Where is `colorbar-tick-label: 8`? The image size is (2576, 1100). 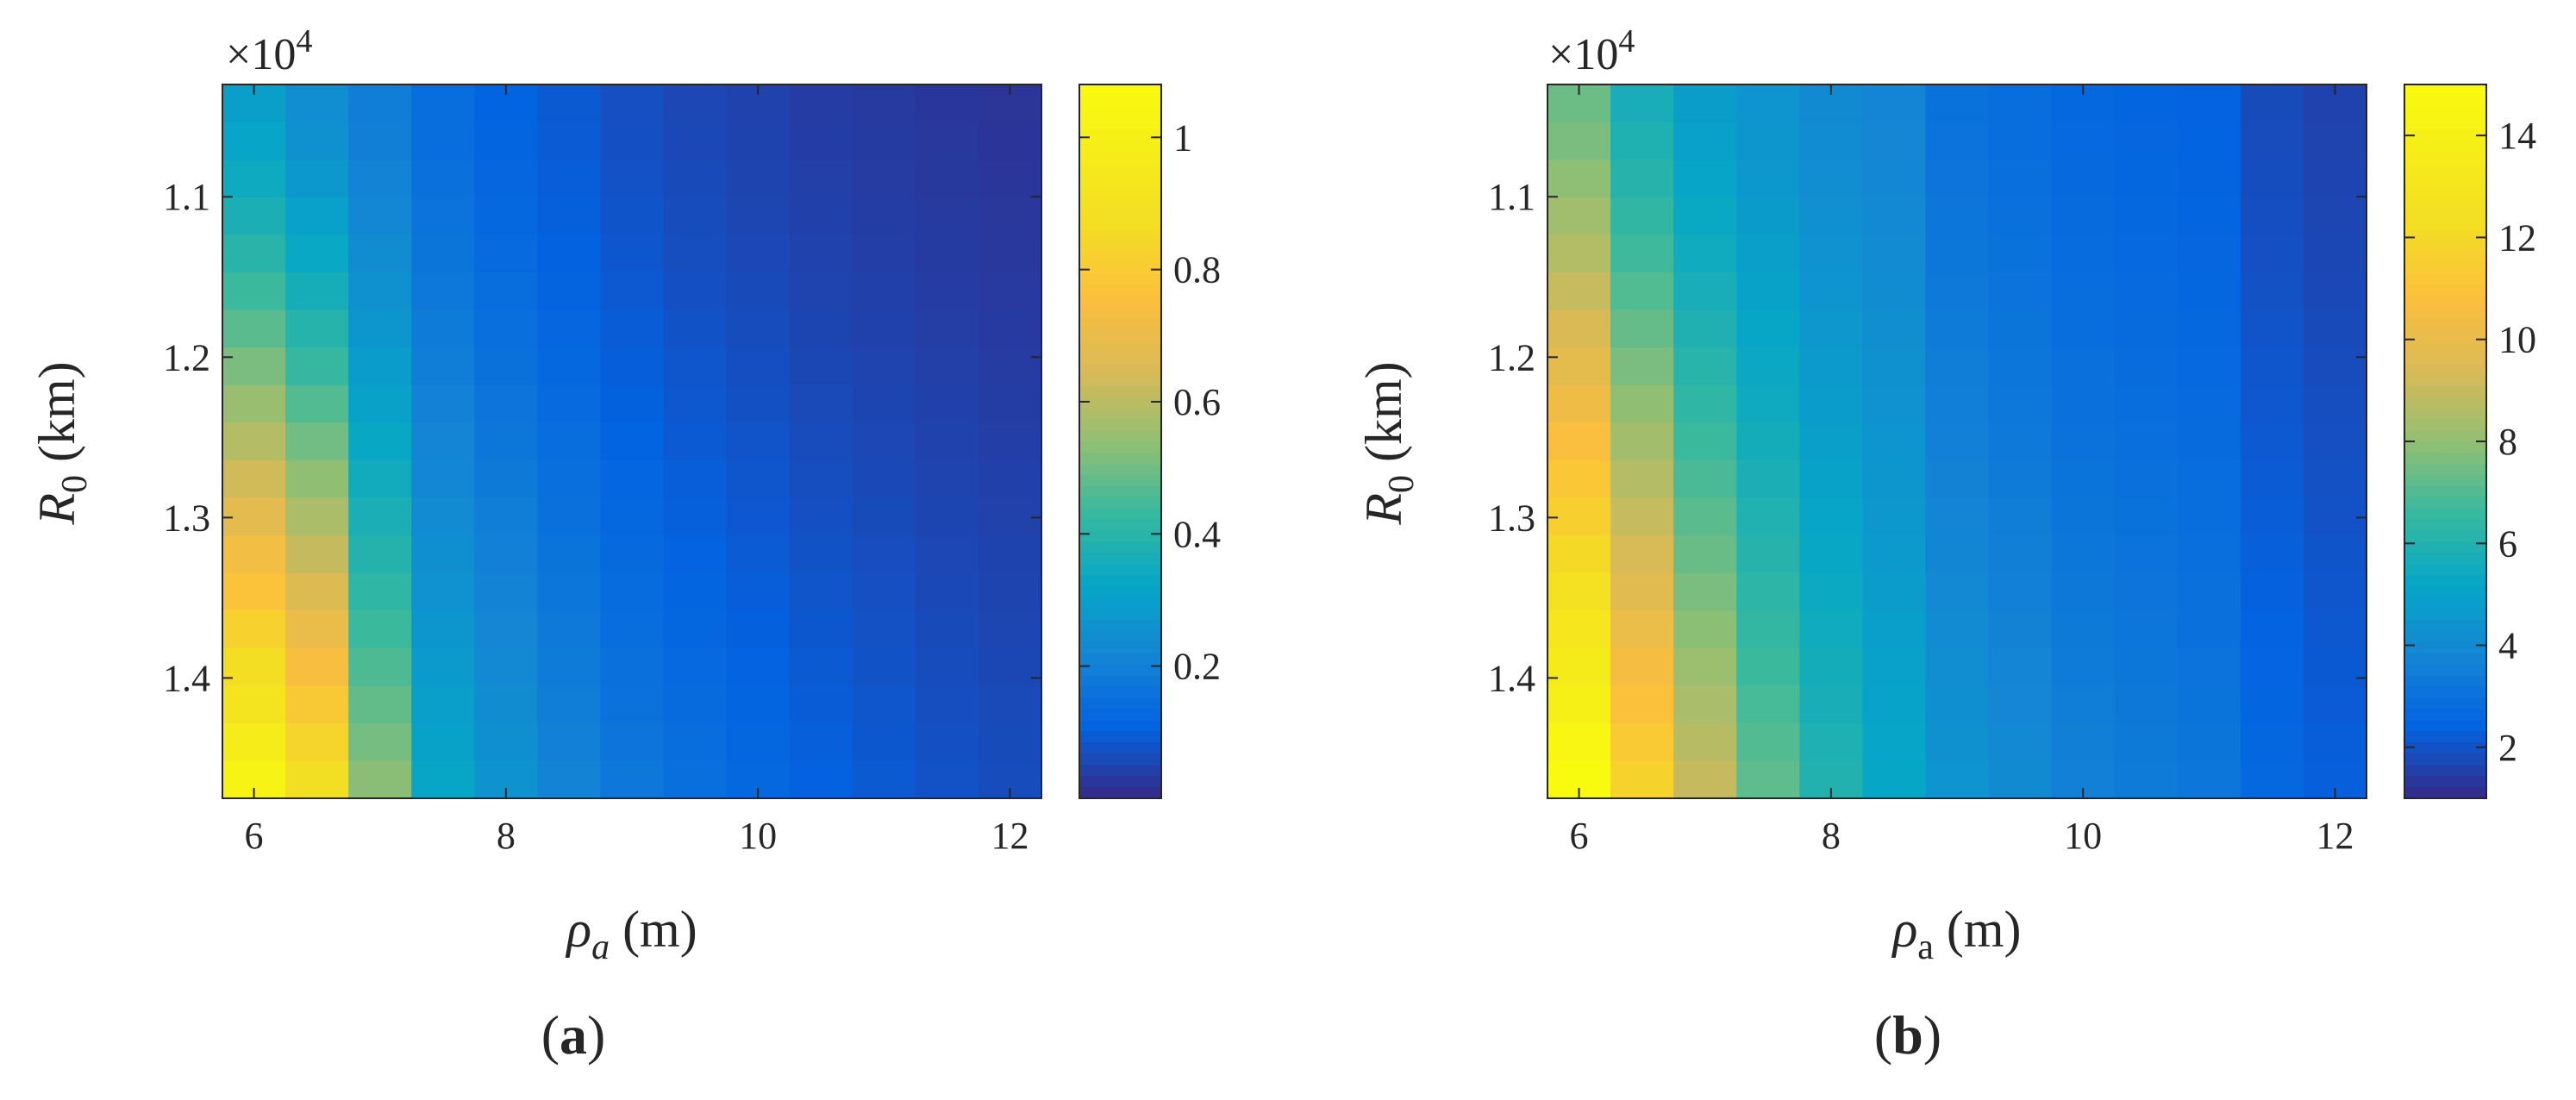
colorbar-tick-label: 8 is located at coordinates (2507, 442).